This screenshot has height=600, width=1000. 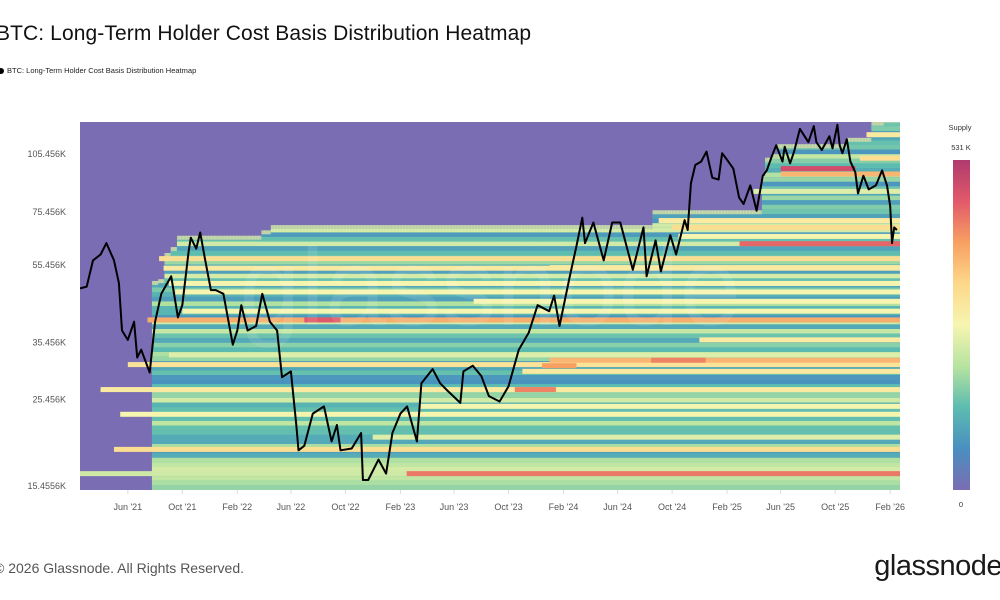 What do you see at coordinates (122, 568) in the screenshot?
I see `copyright-footer: © 2026 Glassnode. All Rights Reserved.` at bounding box center [122, 568].